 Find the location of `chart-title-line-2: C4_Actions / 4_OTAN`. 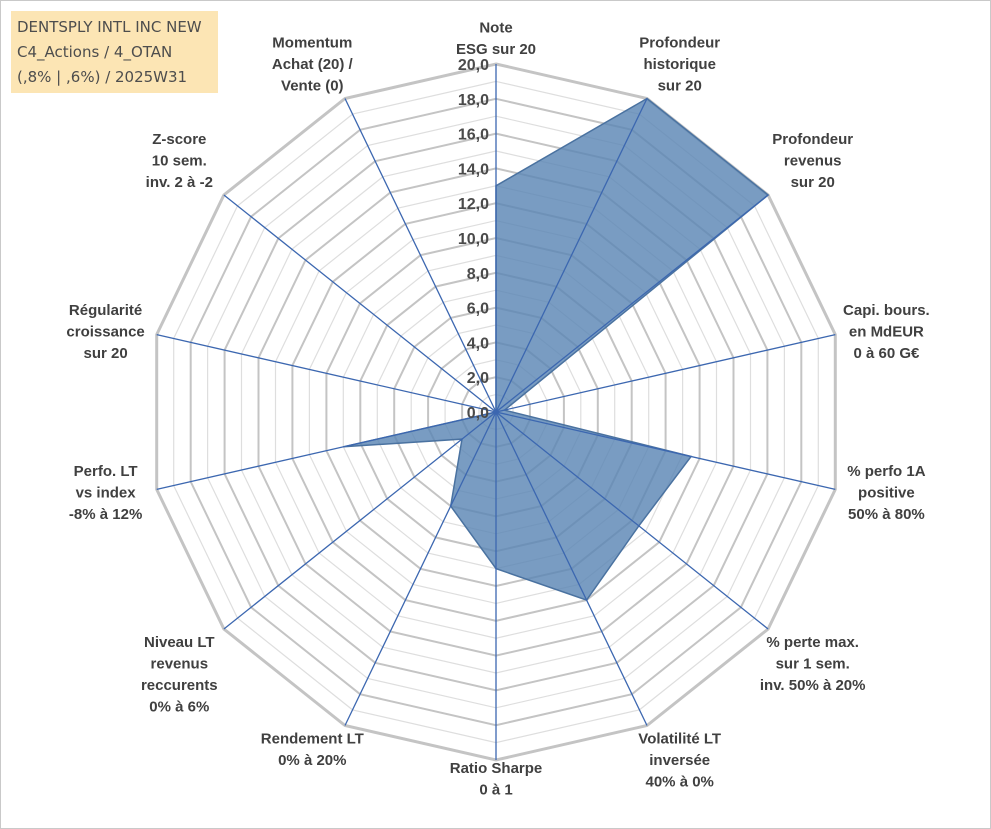

chart-title-line-2: C4_Actions / 4_OTAN is located at coordinates (95, 52).